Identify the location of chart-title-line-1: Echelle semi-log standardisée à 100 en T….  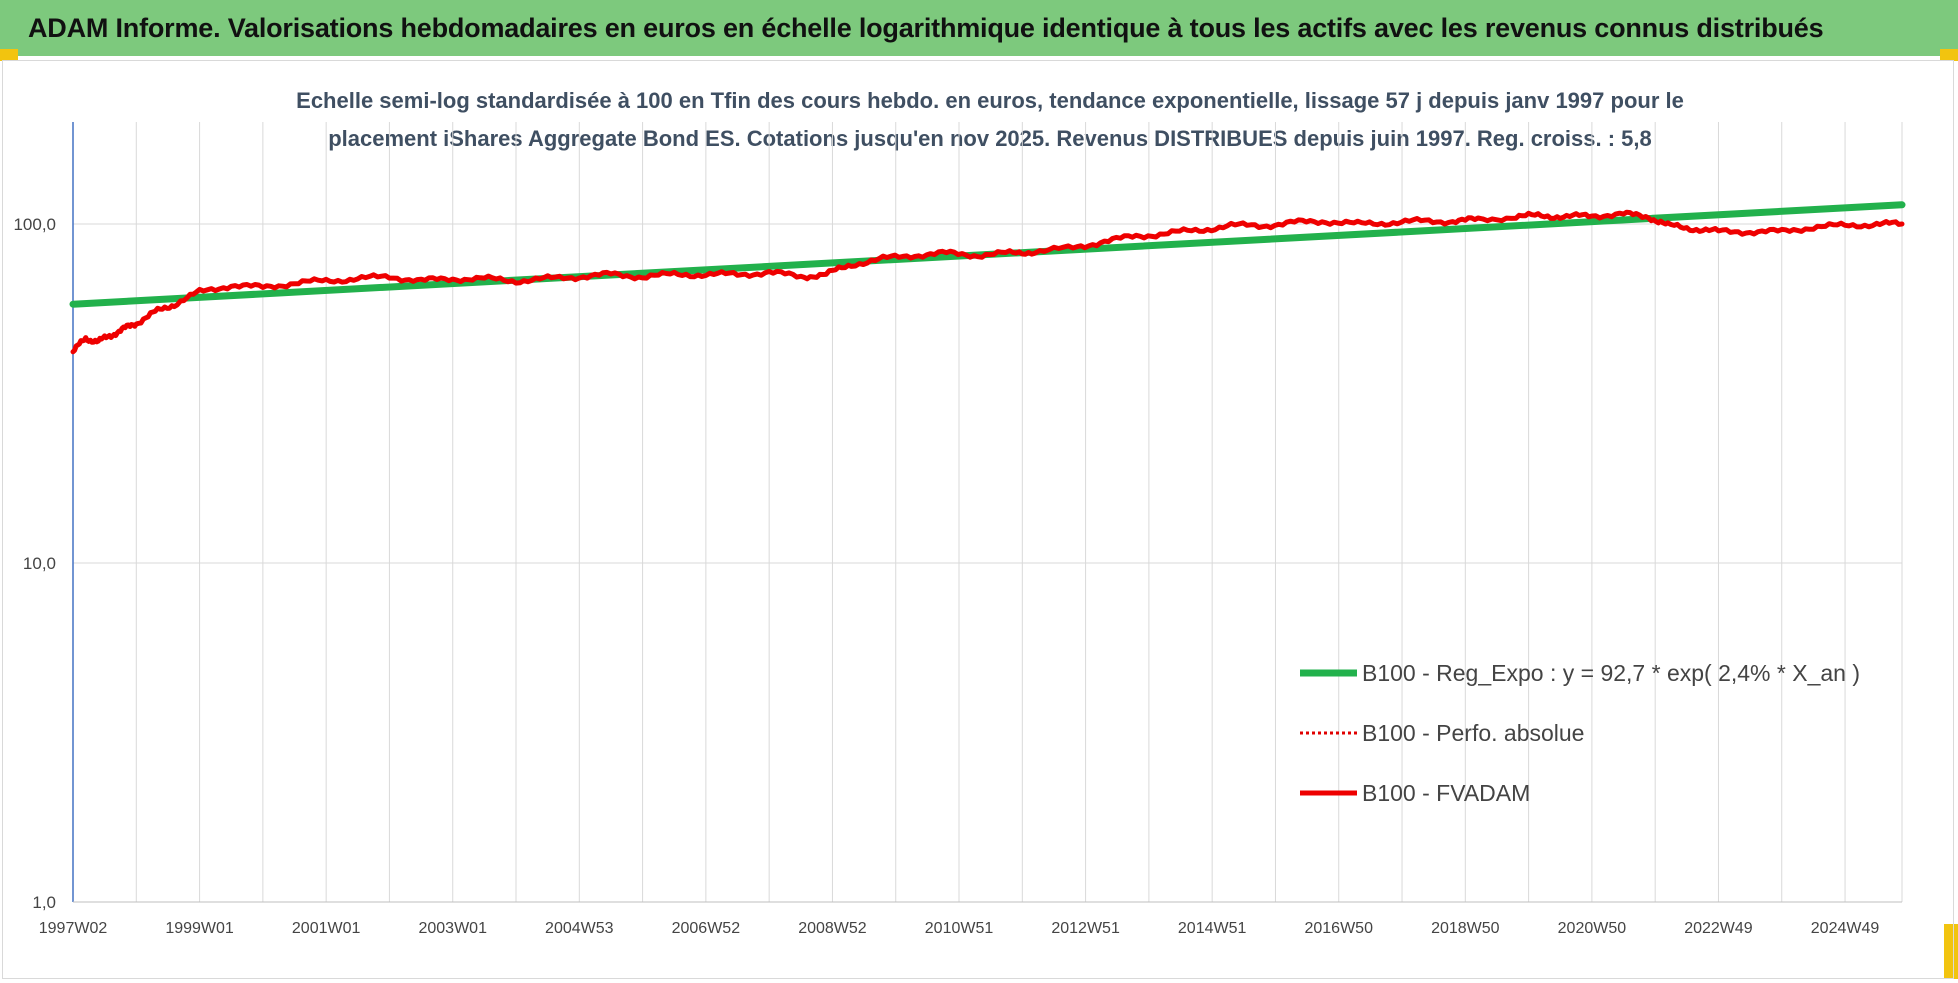
(990, 100).